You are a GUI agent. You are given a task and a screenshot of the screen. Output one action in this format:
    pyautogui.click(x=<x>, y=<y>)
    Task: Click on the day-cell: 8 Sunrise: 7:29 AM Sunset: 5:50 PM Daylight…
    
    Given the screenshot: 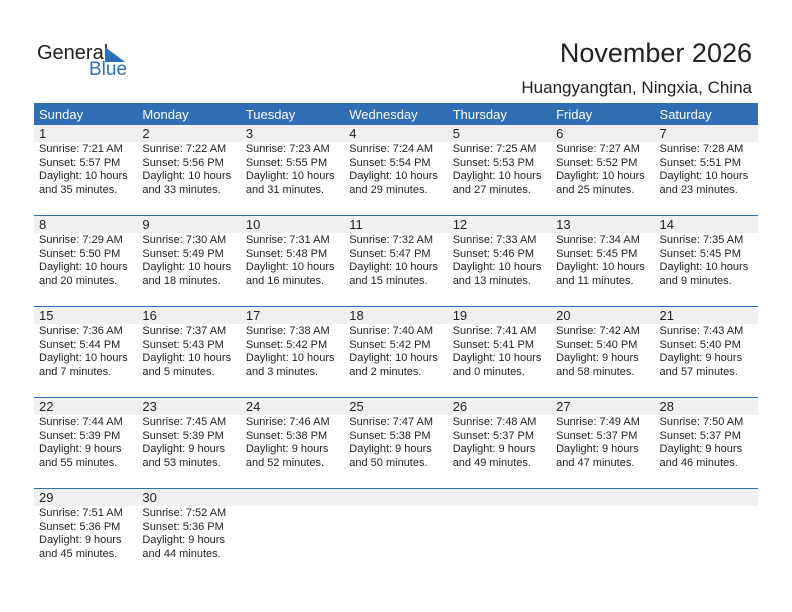 What is the action you would take?
    pyautogui.click(x=86, y=261)
    